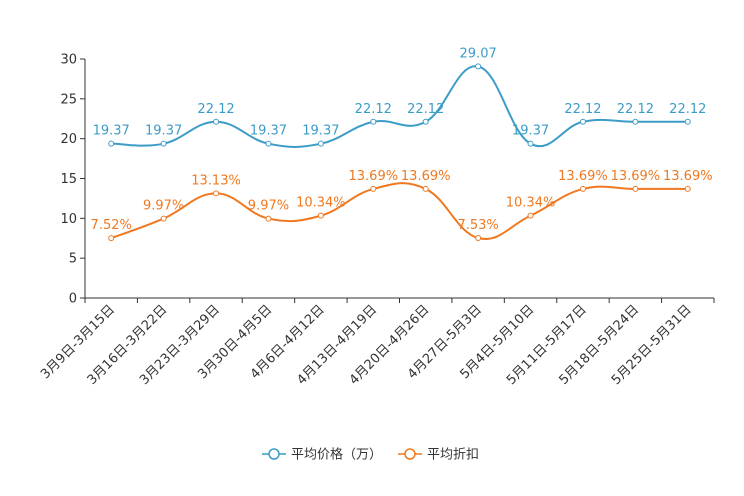 Image resolution: width=744 pixels, height=496 pixels. What do you see at coordinates (68, 219) in the screenshot?
I see `y-tick-label: 10` at bounding box center [68, 219].